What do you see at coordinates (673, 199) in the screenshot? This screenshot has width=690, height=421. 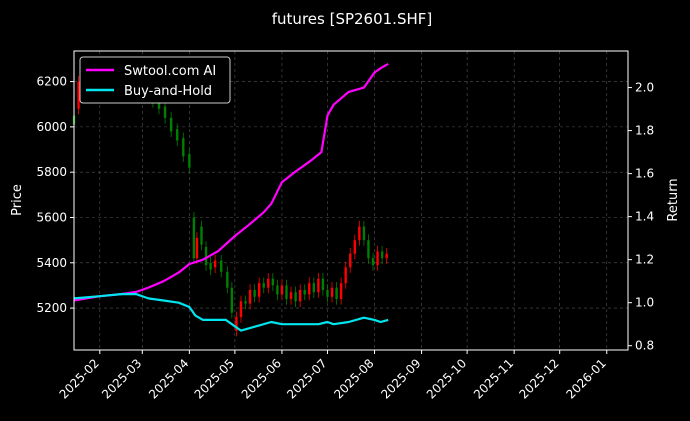 I see `y-label-right: Return` at bounding box center [673, 199].